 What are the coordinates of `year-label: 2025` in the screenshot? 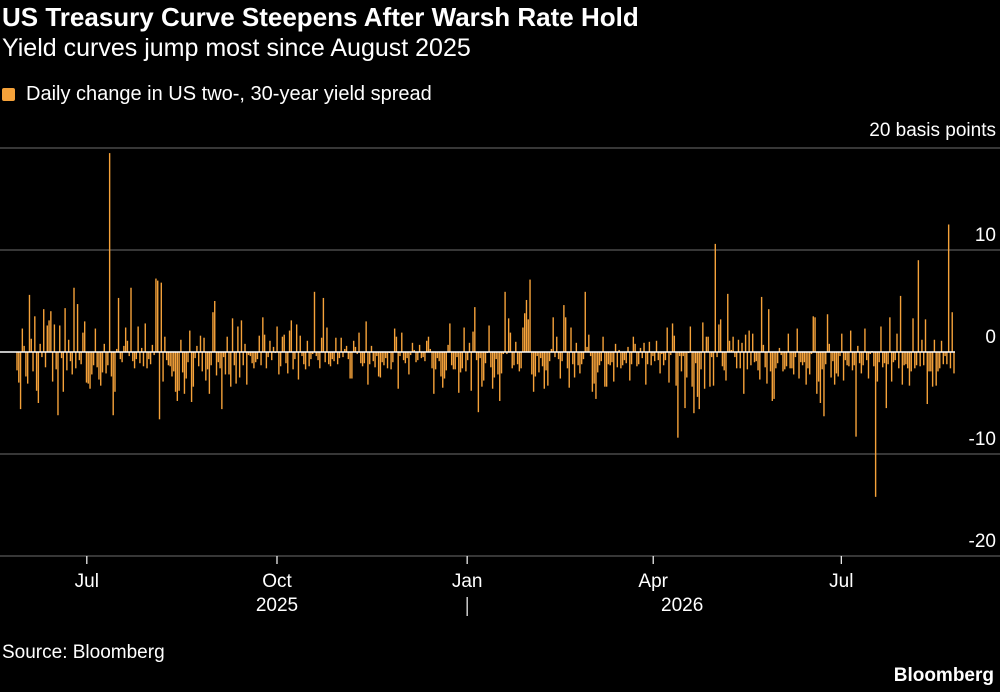 It's located at (277, 605).